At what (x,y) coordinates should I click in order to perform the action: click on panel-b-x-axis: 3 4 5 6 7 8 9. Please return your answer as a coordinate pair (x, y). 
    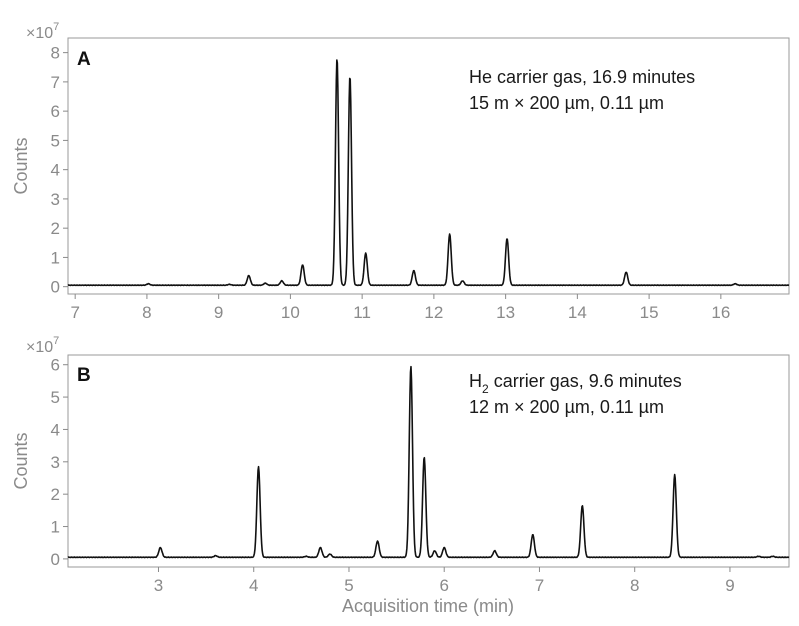
    Looking at the image, I should click on (444, 581).